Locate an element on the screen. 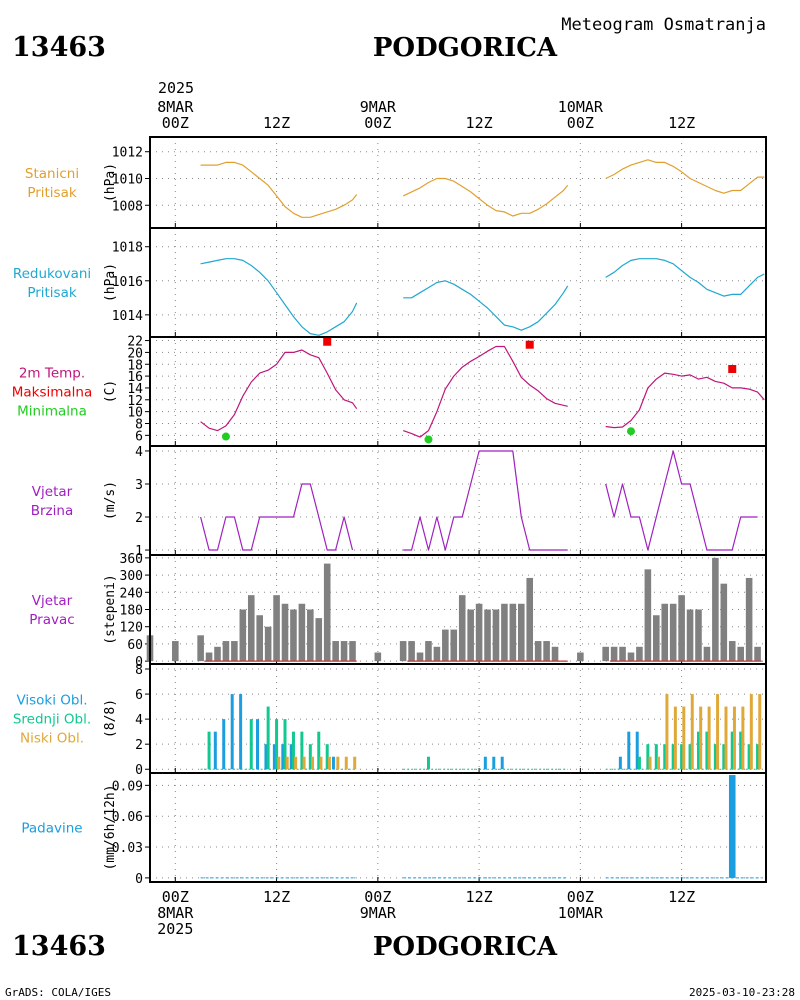 The image size is (800, 1000). tmax-marker is located at coordinates (327, 341).